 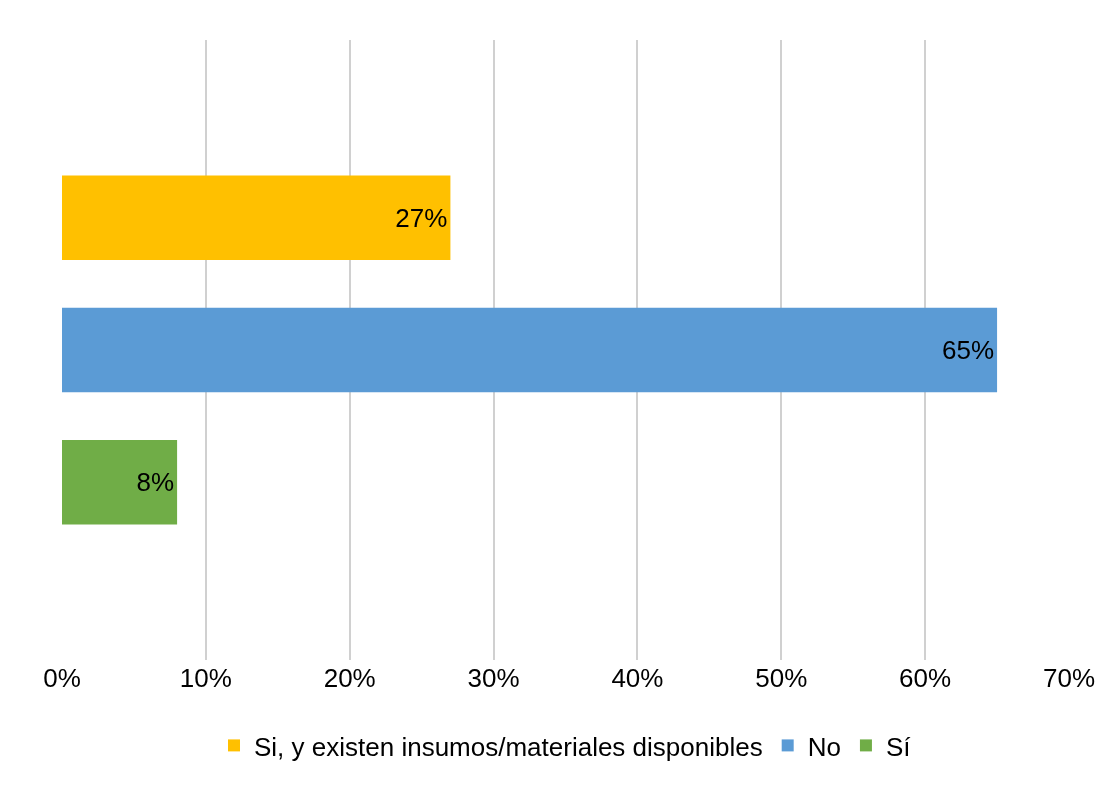 I want to click on x-tick-label: 20%, so click(x=349, y=678).